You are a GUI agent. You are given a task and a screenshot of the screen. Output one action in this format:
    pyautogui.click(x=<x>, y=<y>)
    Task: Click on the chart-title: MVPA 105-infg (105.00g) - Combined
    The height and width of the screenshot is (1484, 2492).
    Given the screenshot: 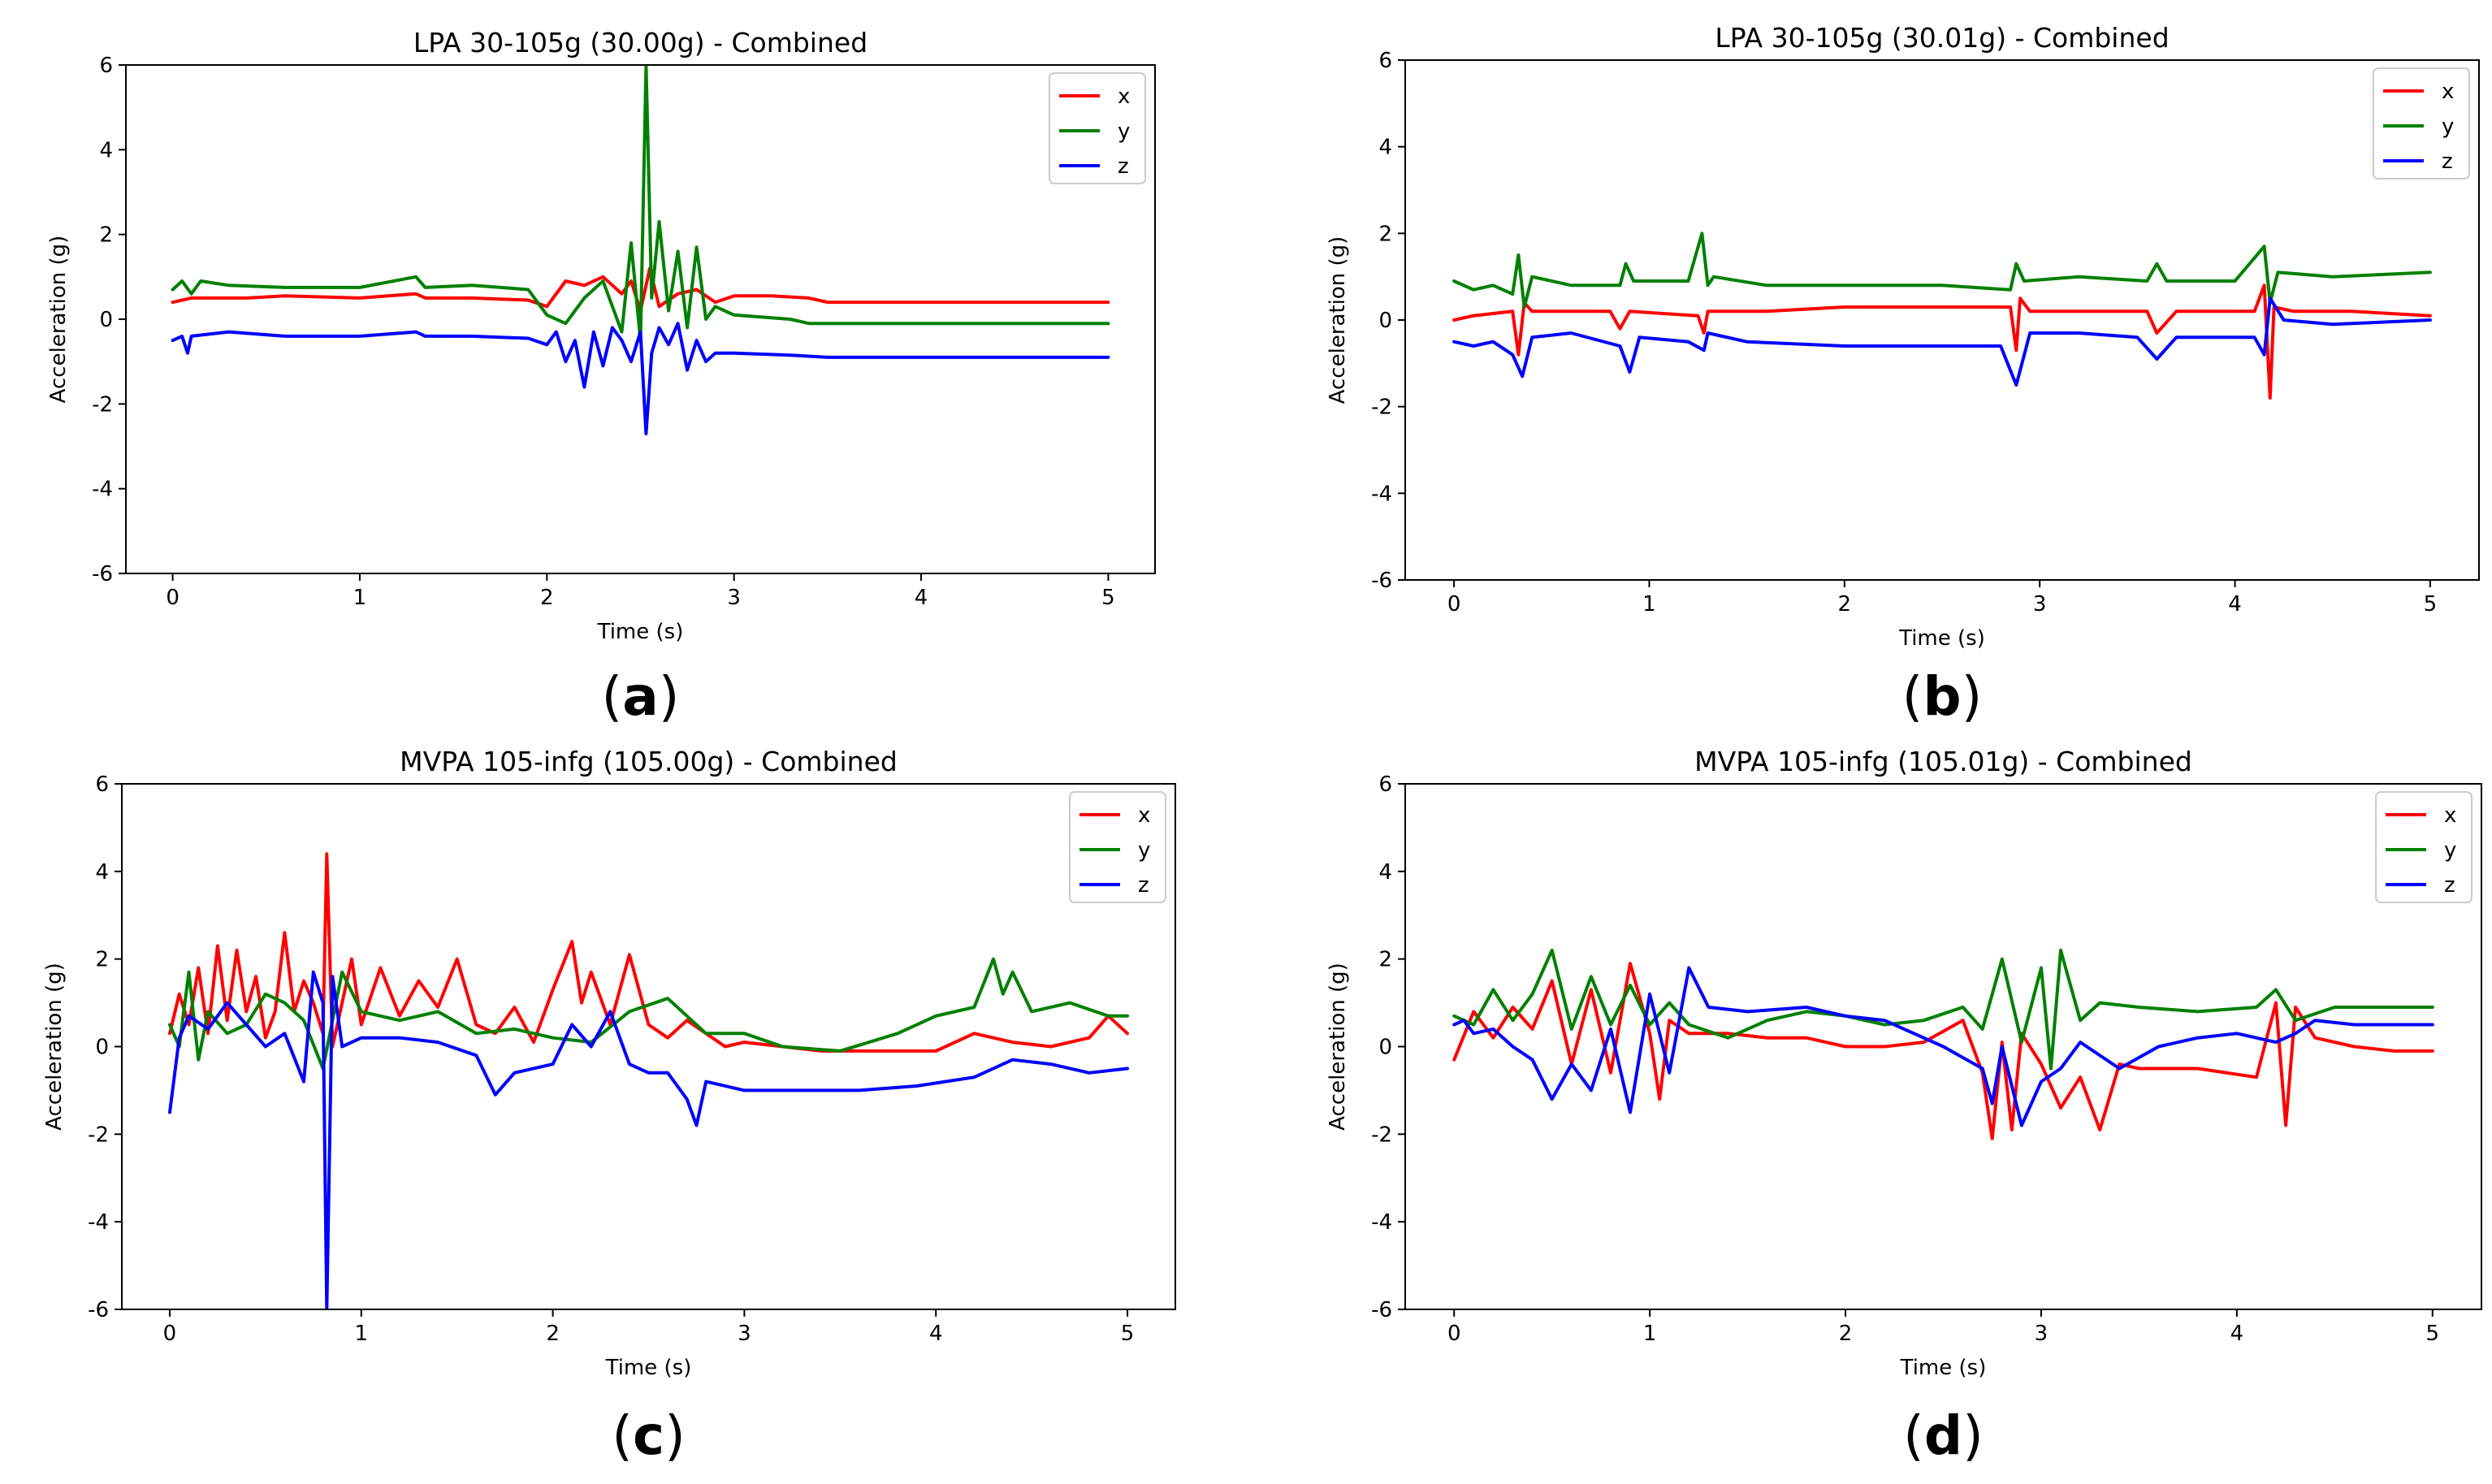 What is the action you would take?
    pyautogui.click(x=649, y=761)
    